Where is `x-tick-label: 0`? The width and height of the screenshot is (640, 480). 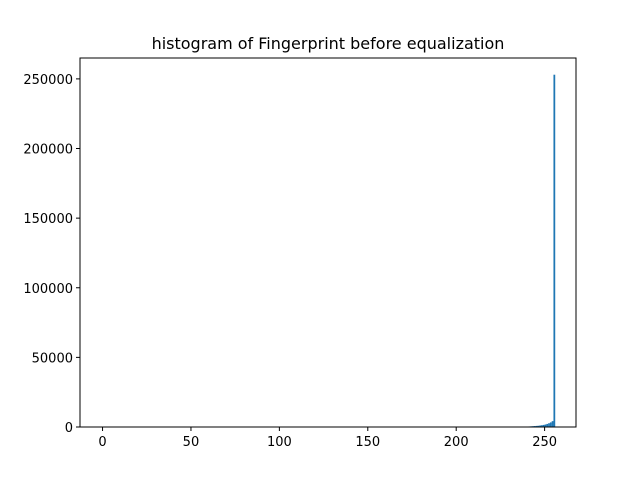
x-tick-label: 0 is located at coordinates (102, 442).